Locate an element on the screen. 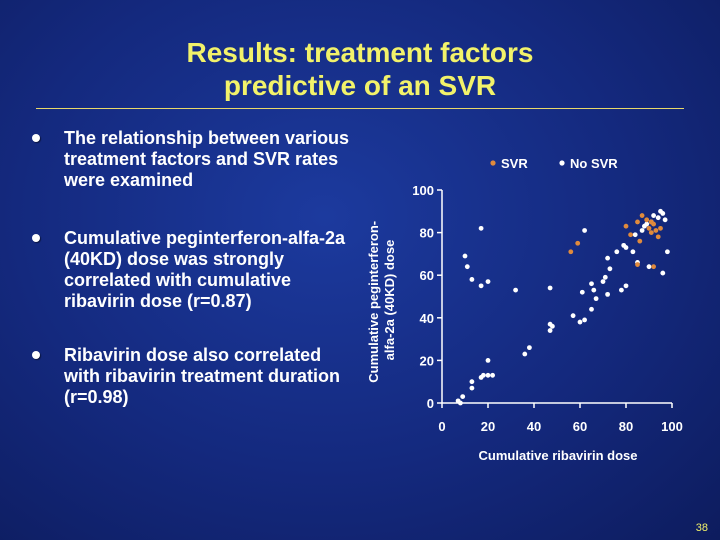 The height and width of the screenshot is (540, 720). legend-svr-marker is located at coordinates (493, 163).